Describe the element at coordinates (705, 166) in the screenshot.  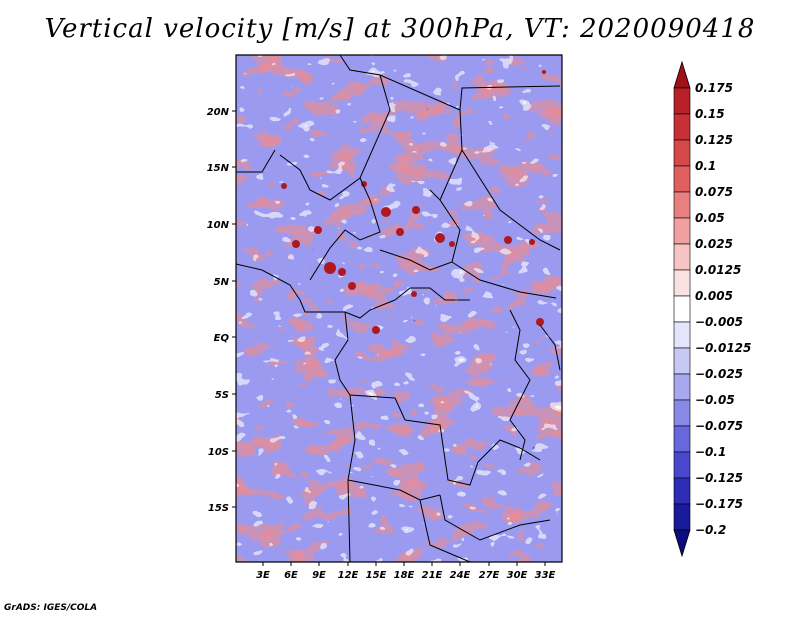
I see `colorbar-label: 0.1` at that location.